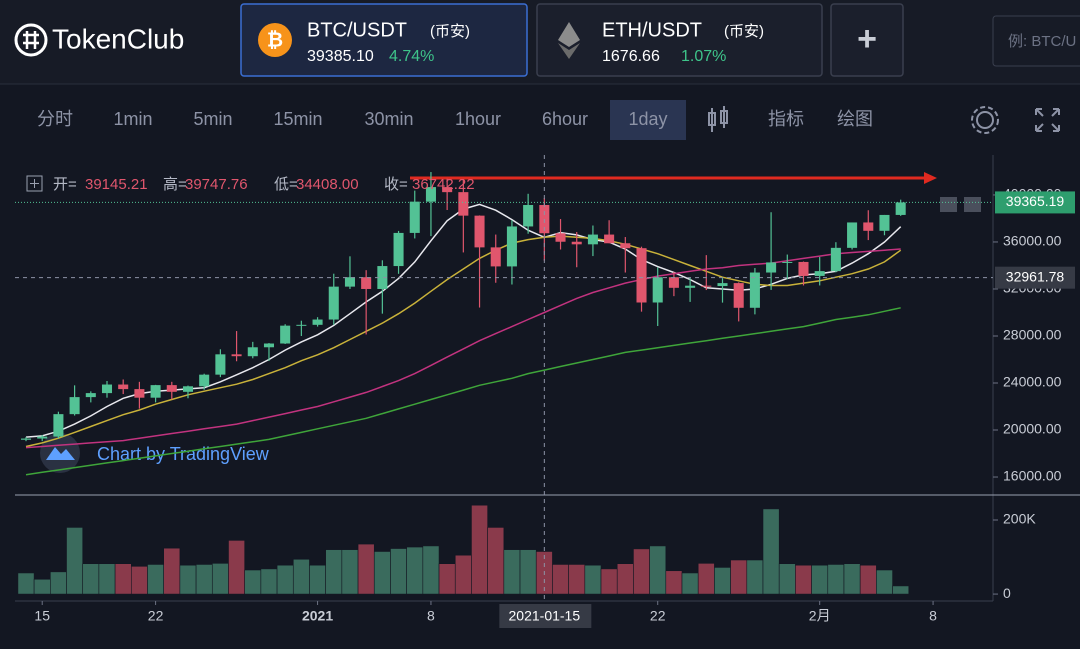 Image resolution: width=1080 pixels, height=649 pixels. Describe the element at coordinates (1032, 476) in the screenshot. I see `y-tick-label: 16000.00` at that location.